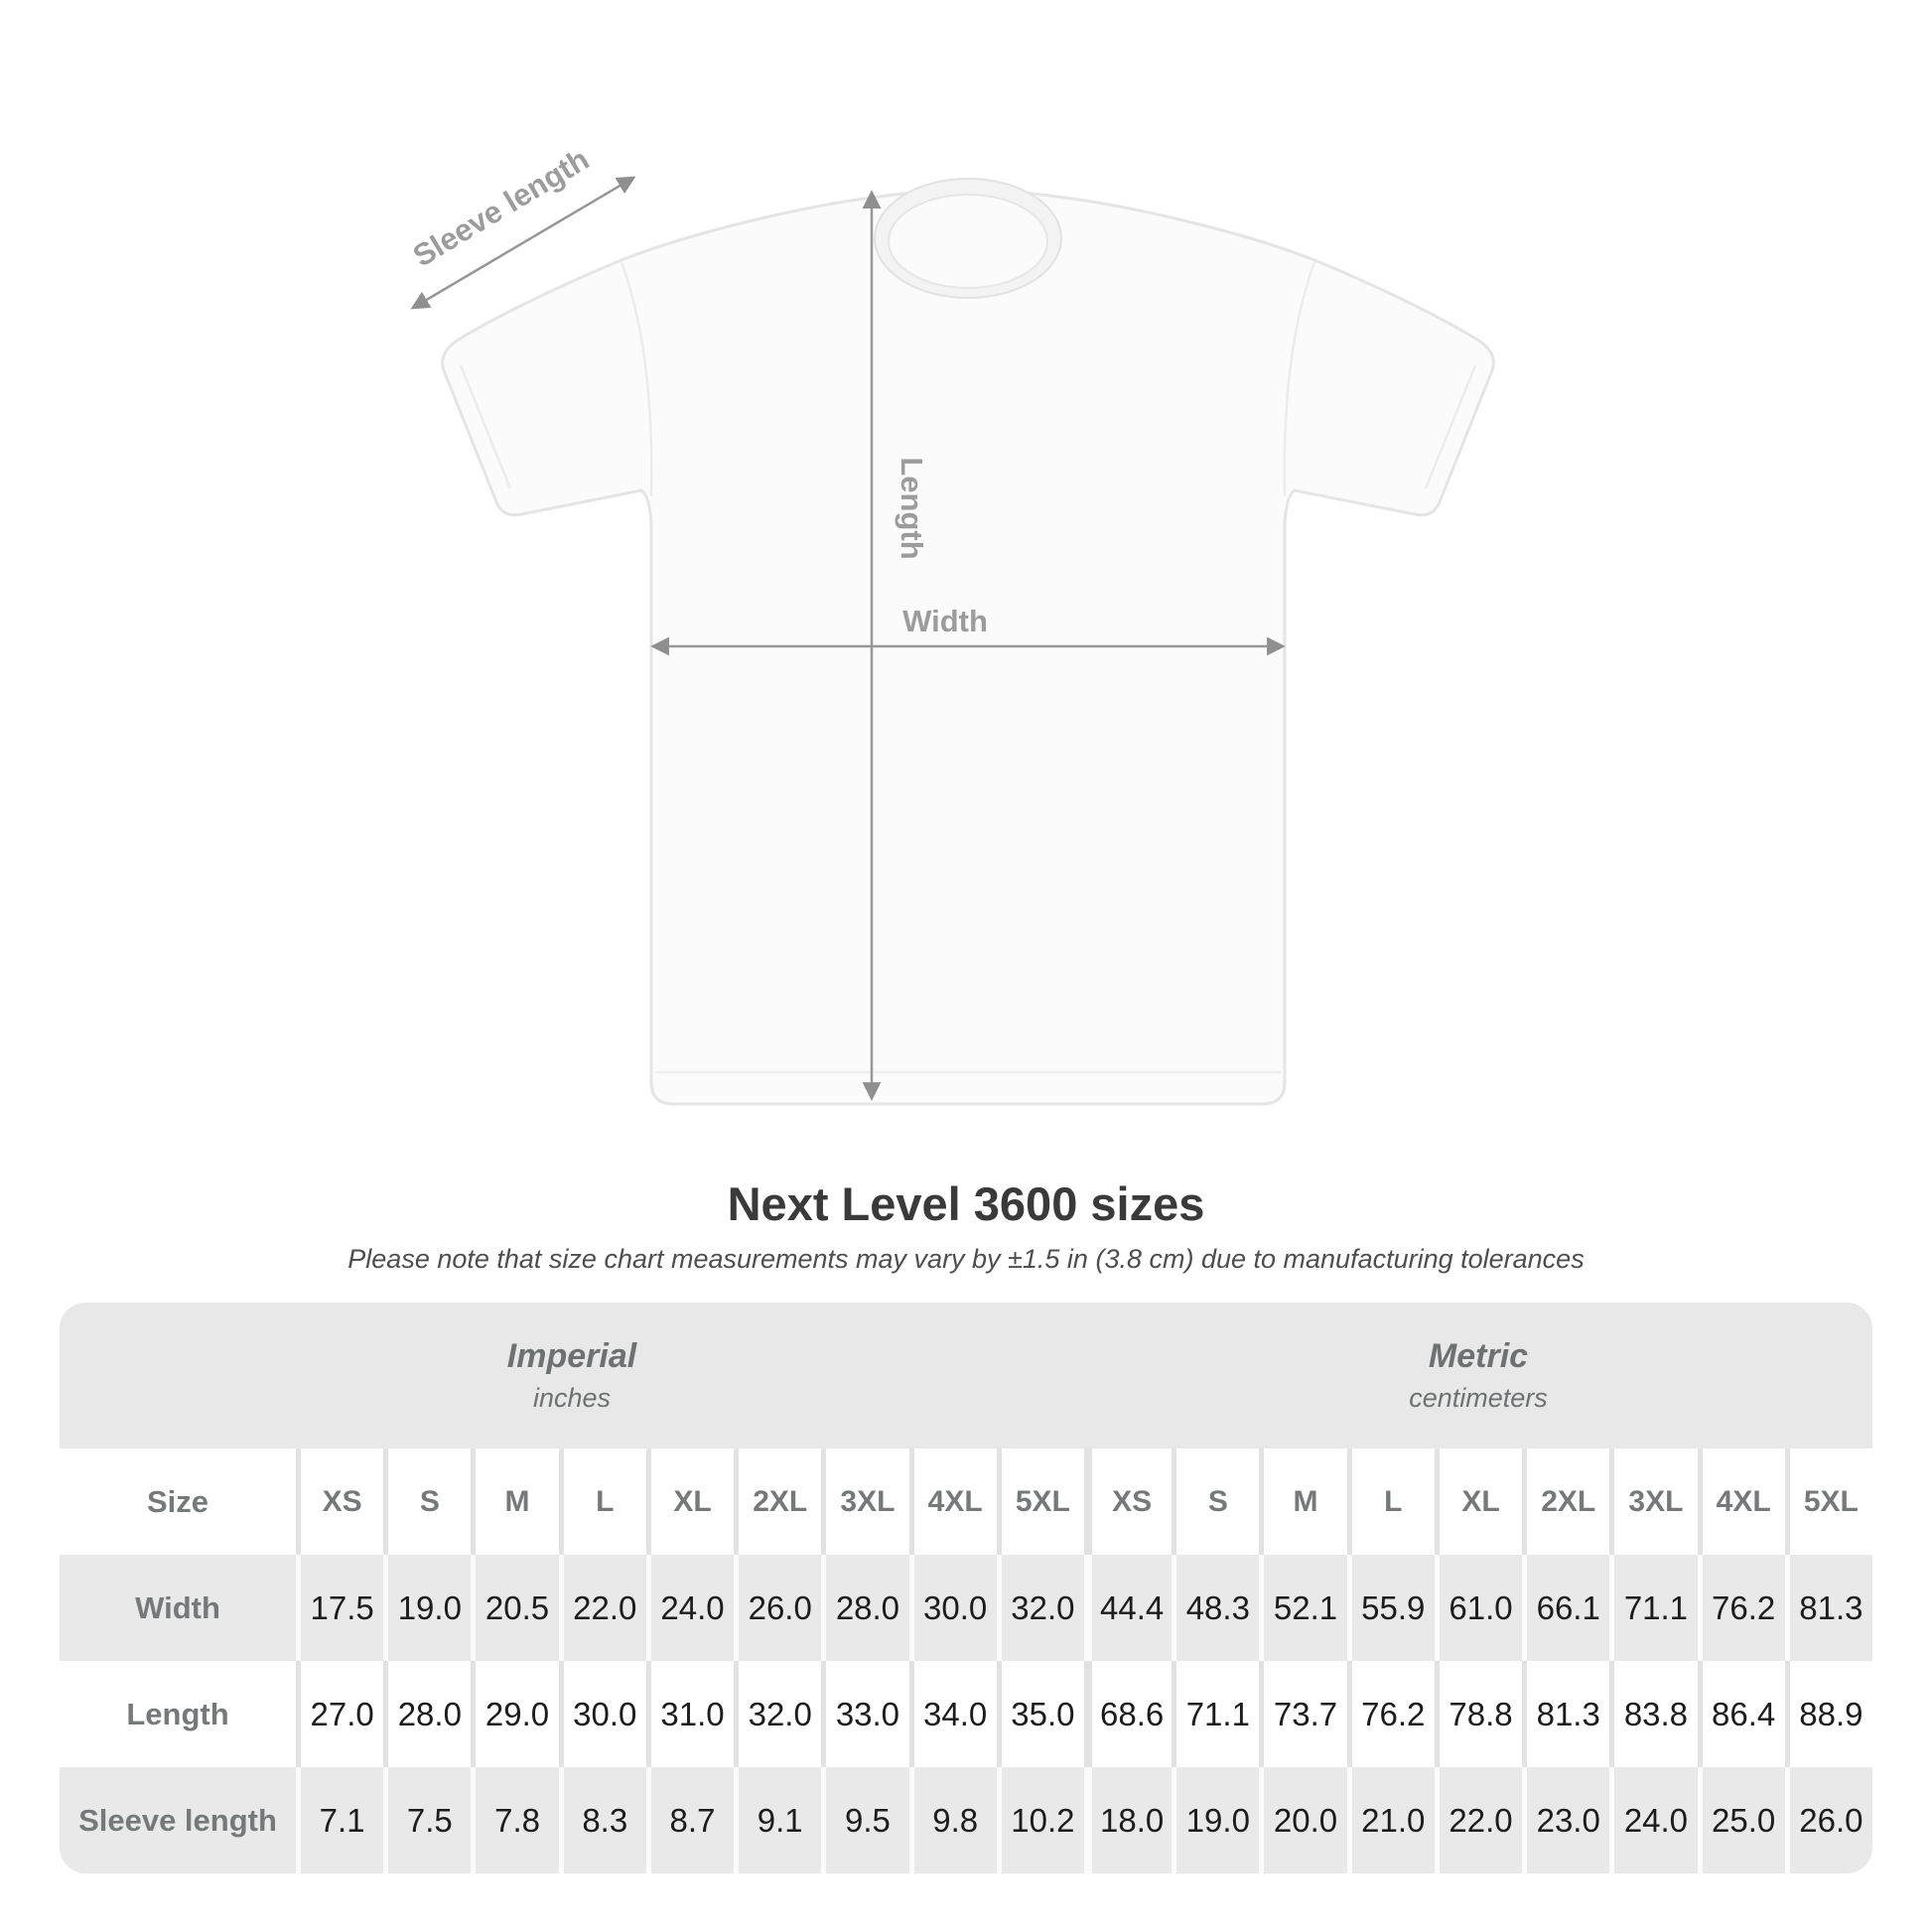 The height and width of the screenshot is (1932, 1932). Describe the element at coordinates (1390, 1714) in the screenshot. I see `length-metric-l: 76.2` at that location.